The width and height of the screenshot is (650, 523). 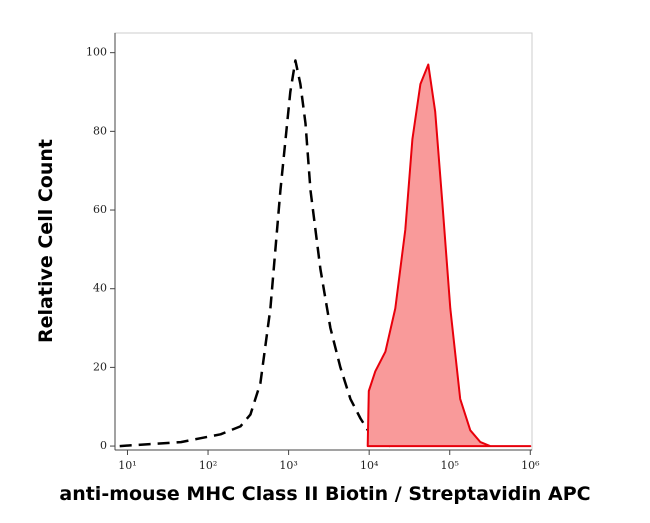 I want to click on y-tick-label: 60, so click(x=100, y=209).